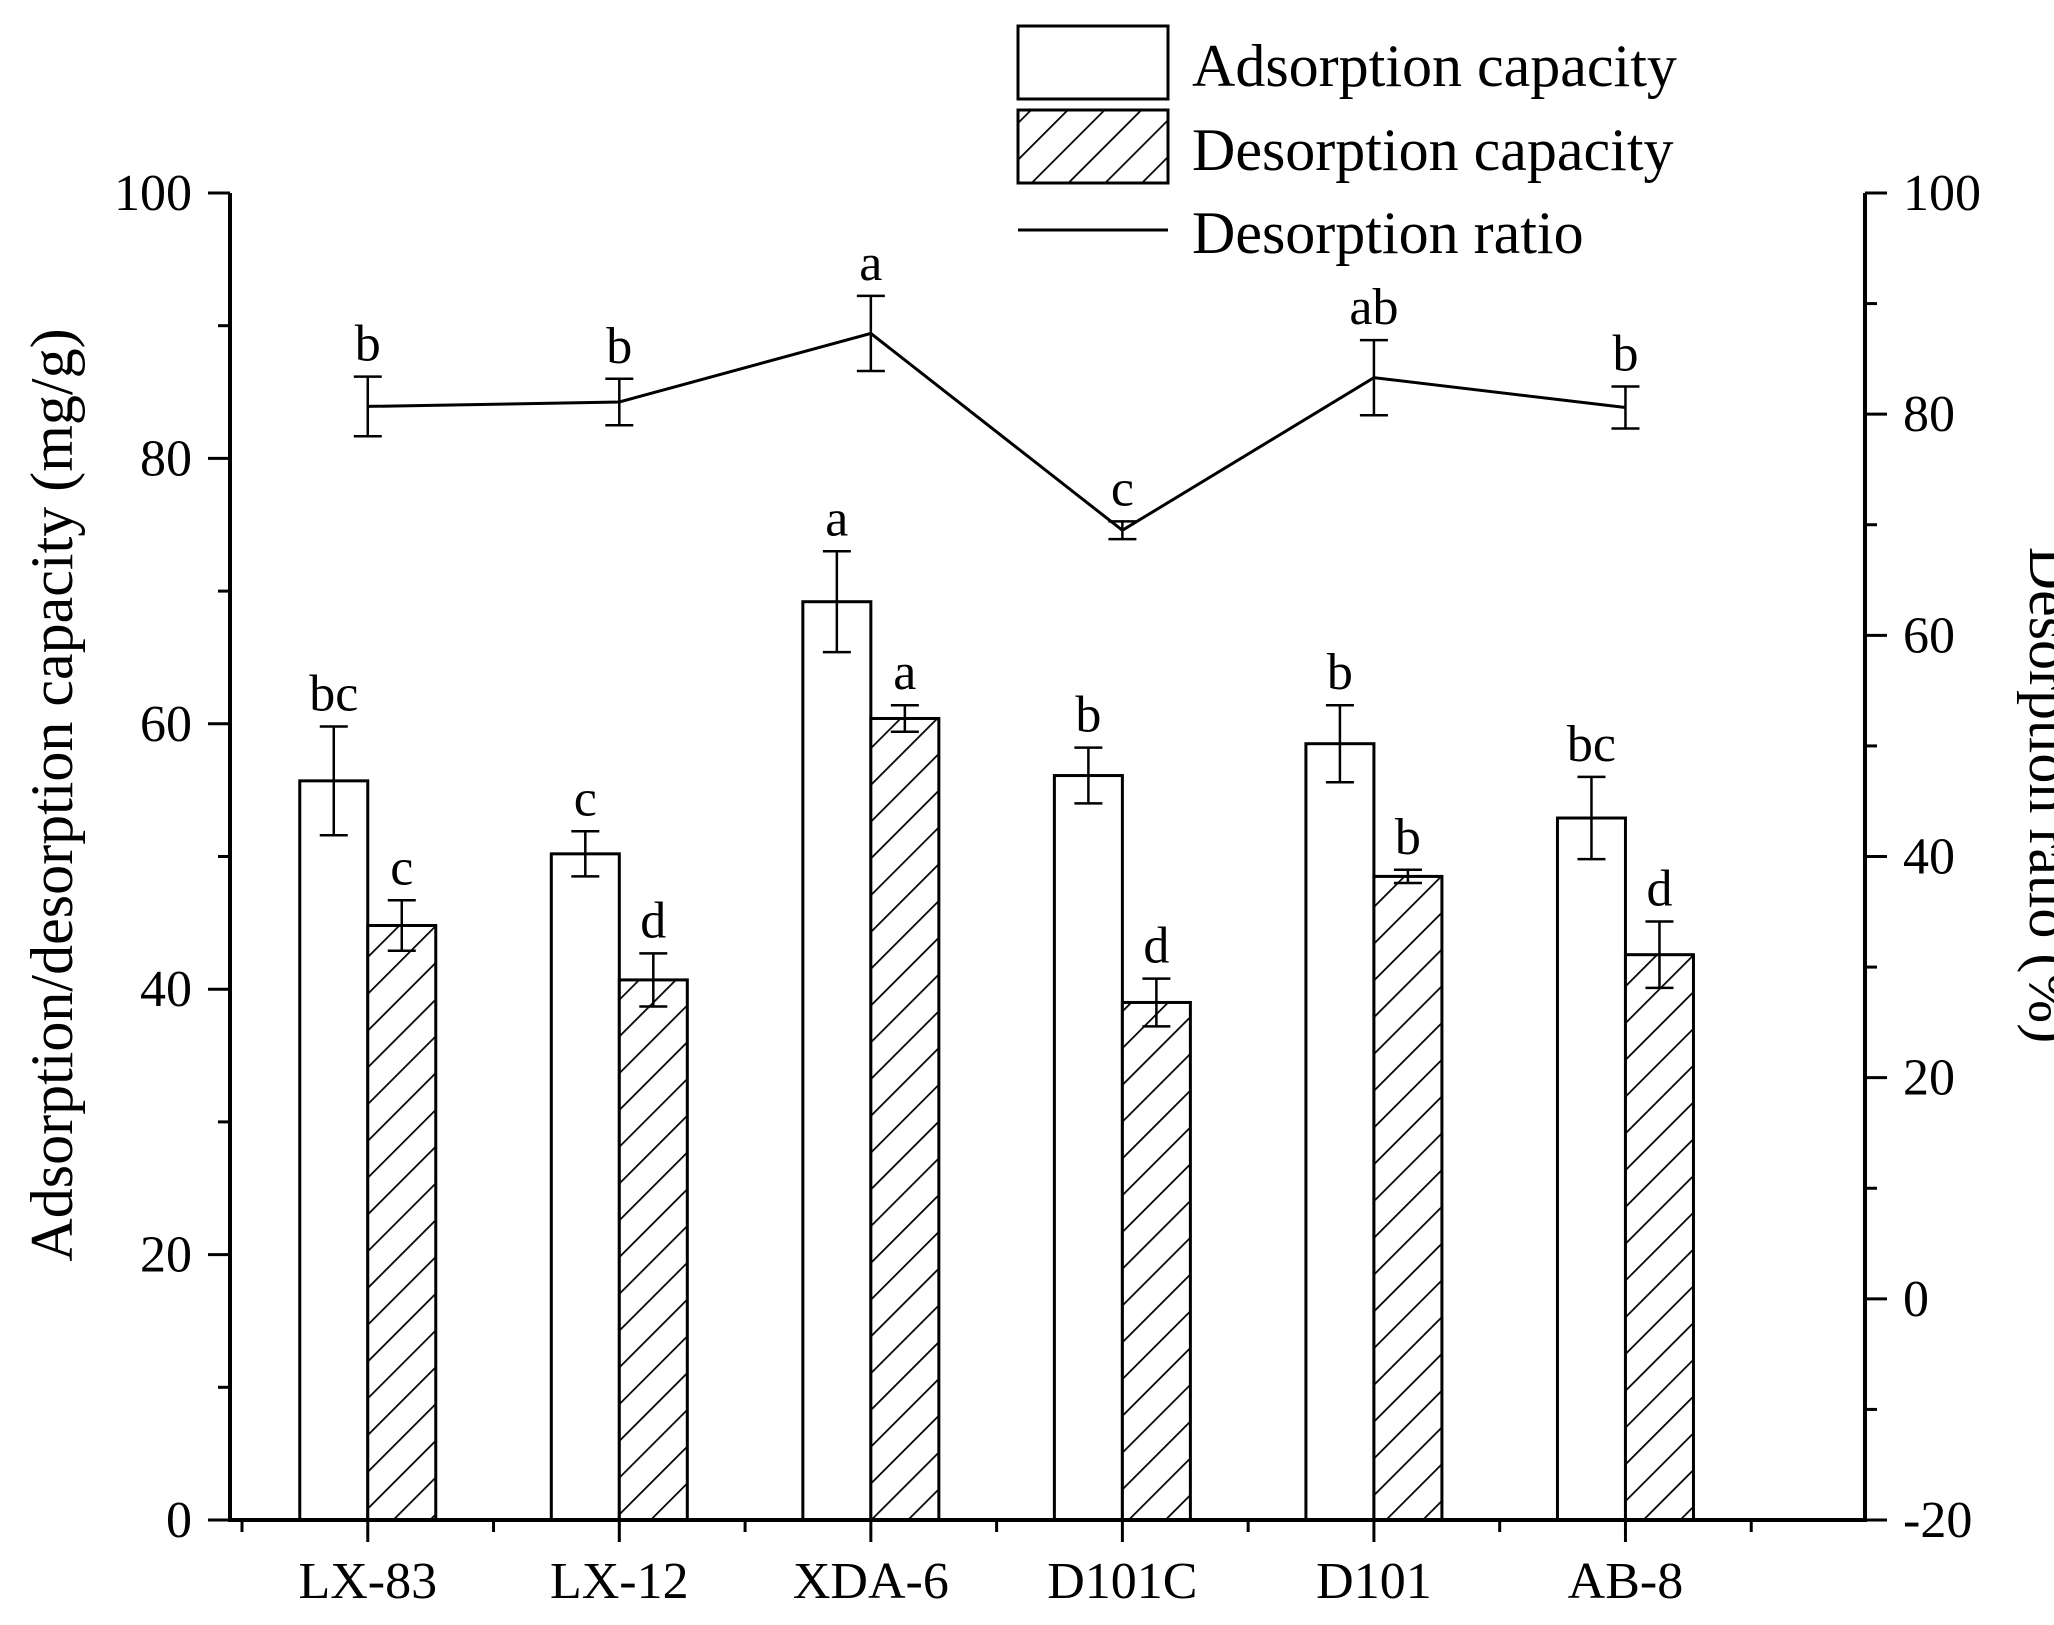  Describe the element at coordinates (1122, 1581) in the screenshot. I see `x-category-label: D101C` at that location.